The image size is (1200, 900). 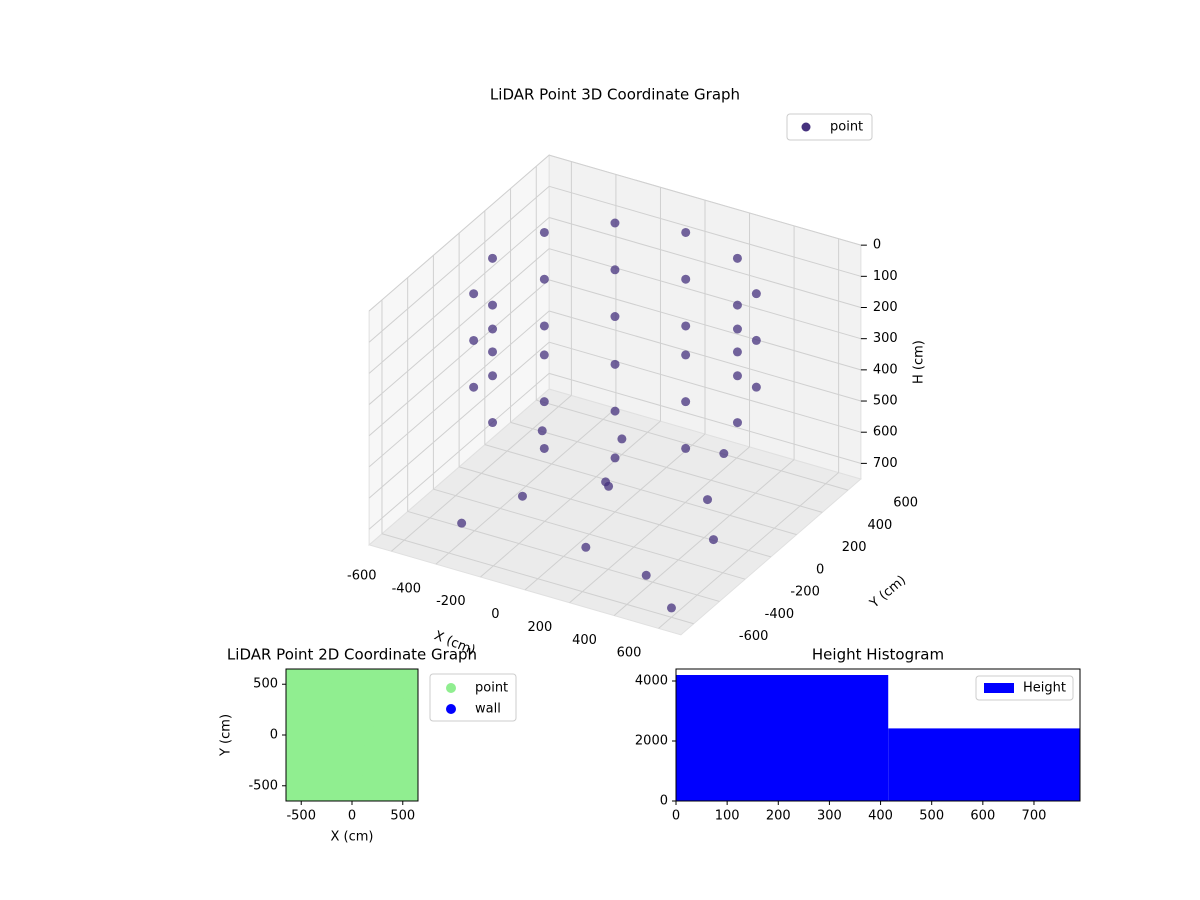 I want to click on z-tick-label: 100, so click(x=885, y=276).